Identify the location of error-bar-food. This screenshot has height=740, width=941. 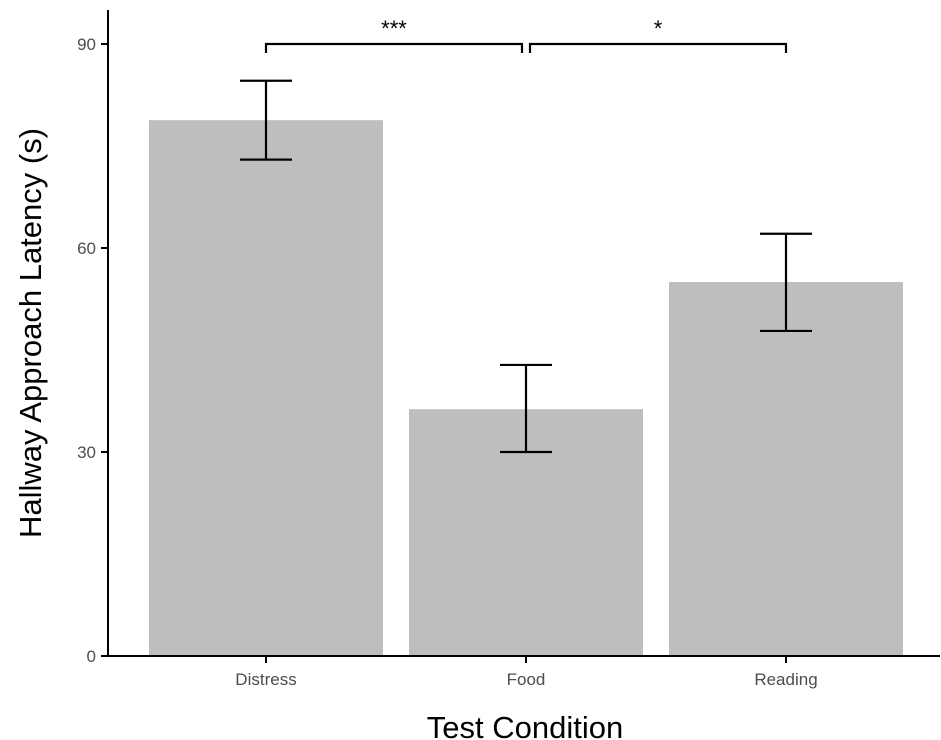
(526, 408).